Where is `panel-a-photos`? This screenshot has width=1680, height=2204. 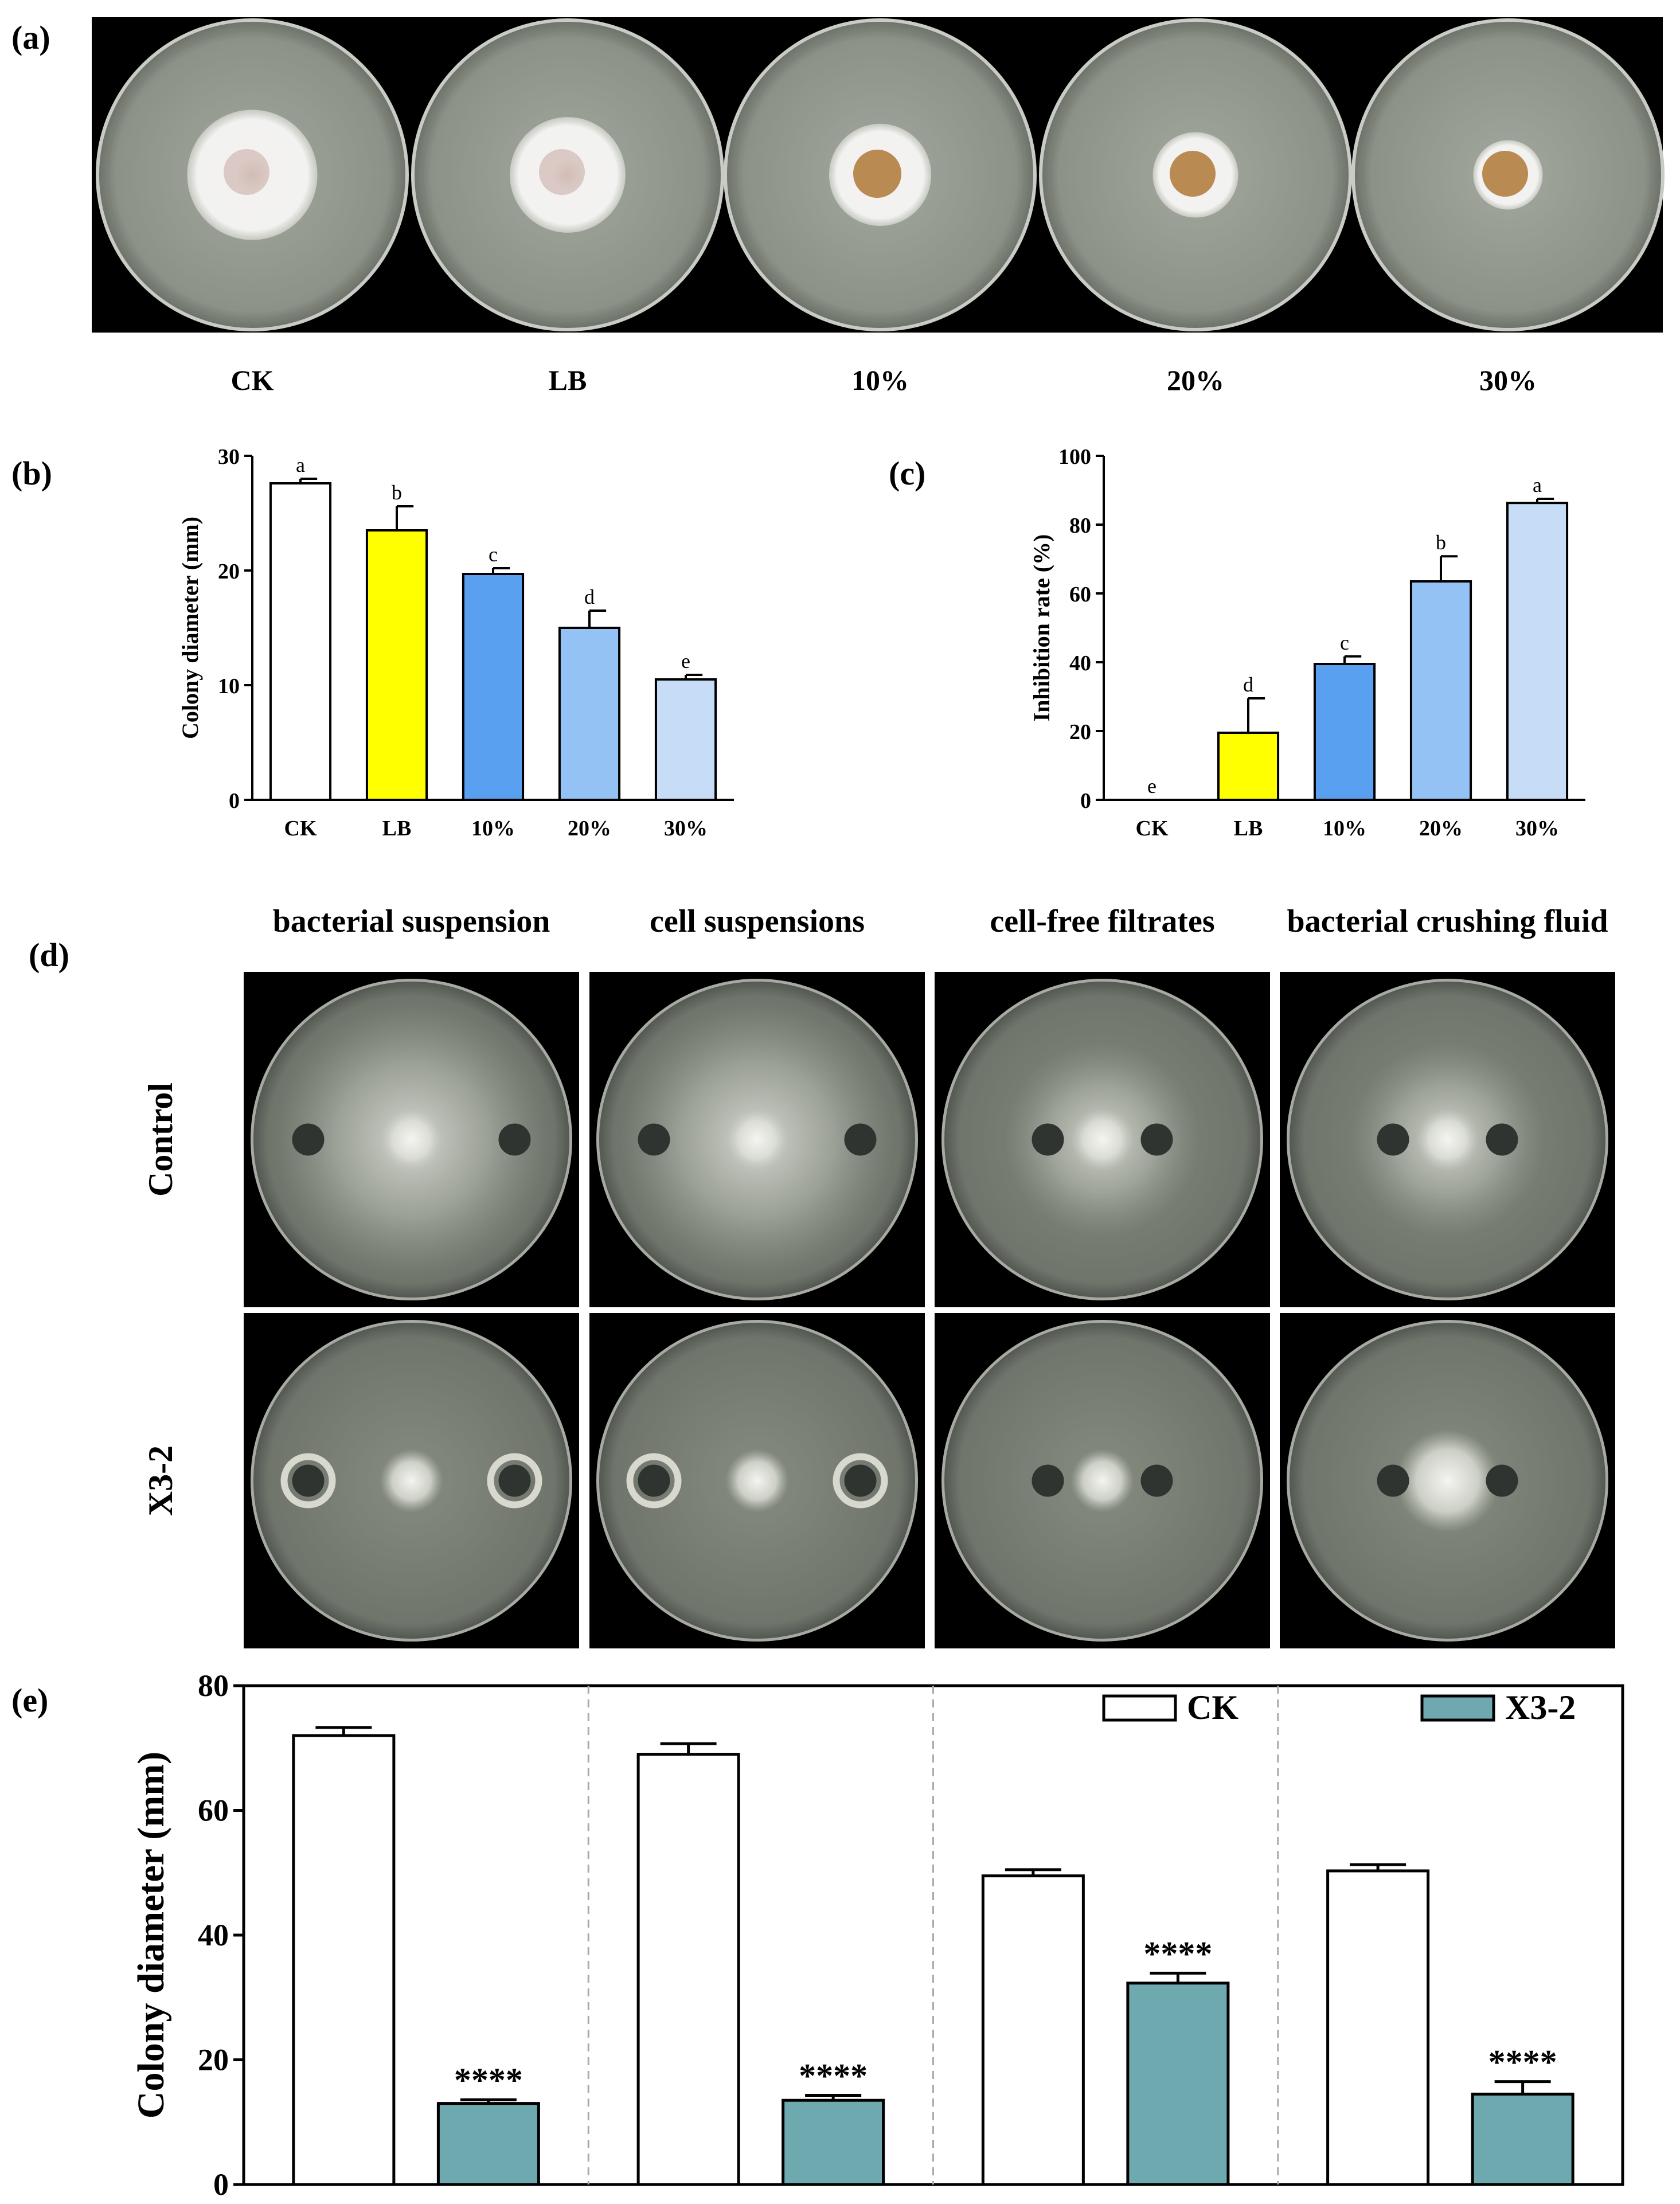
panel-a-photos is located at coordinates (878, 175).